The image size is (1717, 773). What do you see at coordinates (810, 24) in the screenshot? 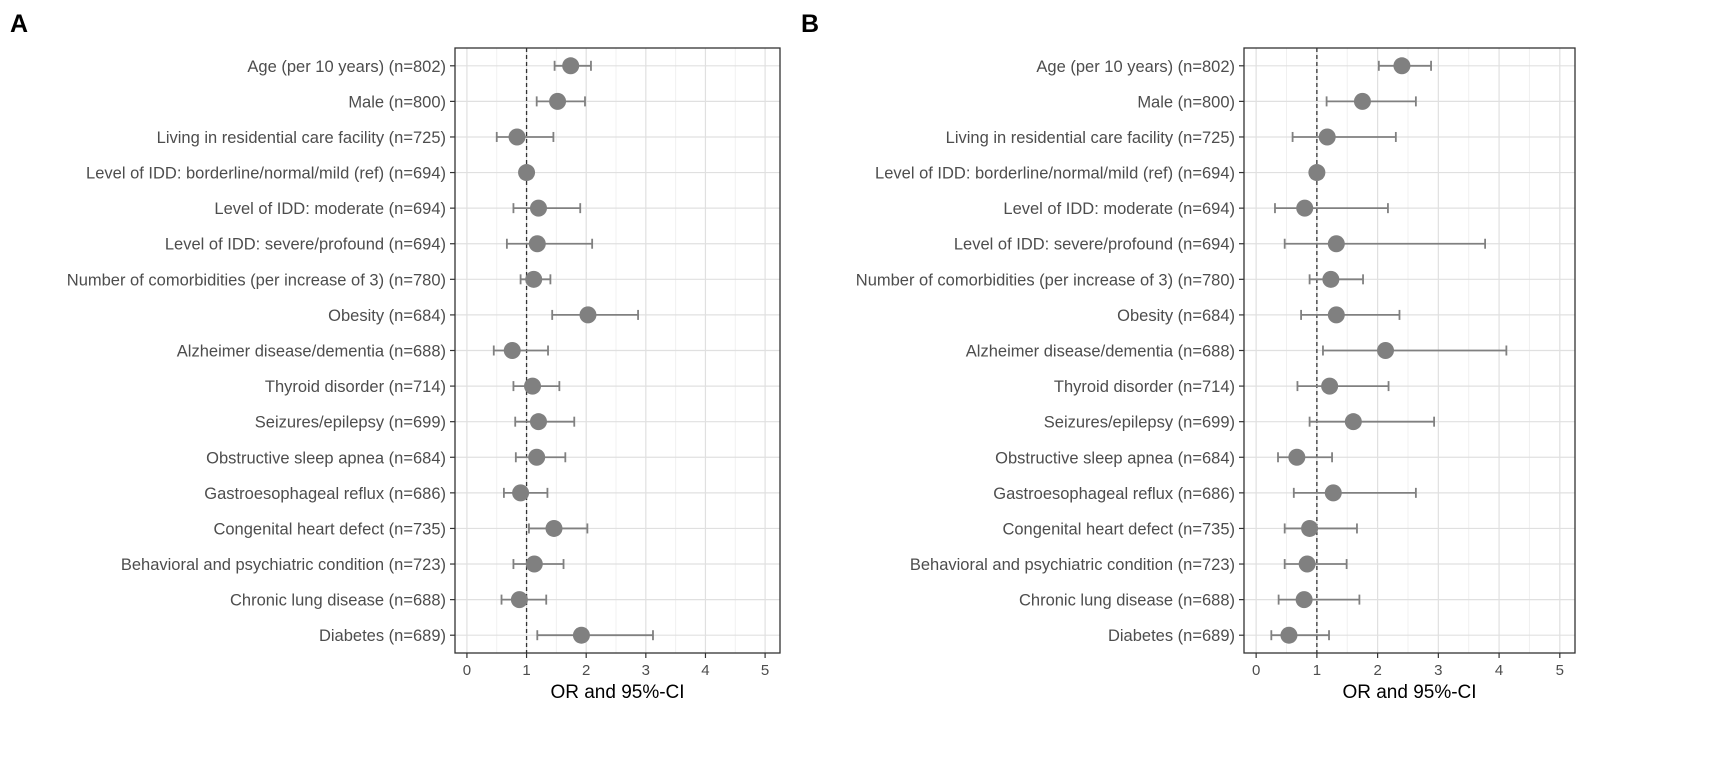
I see `panel-letter: B` at bounding box center [810, 24].